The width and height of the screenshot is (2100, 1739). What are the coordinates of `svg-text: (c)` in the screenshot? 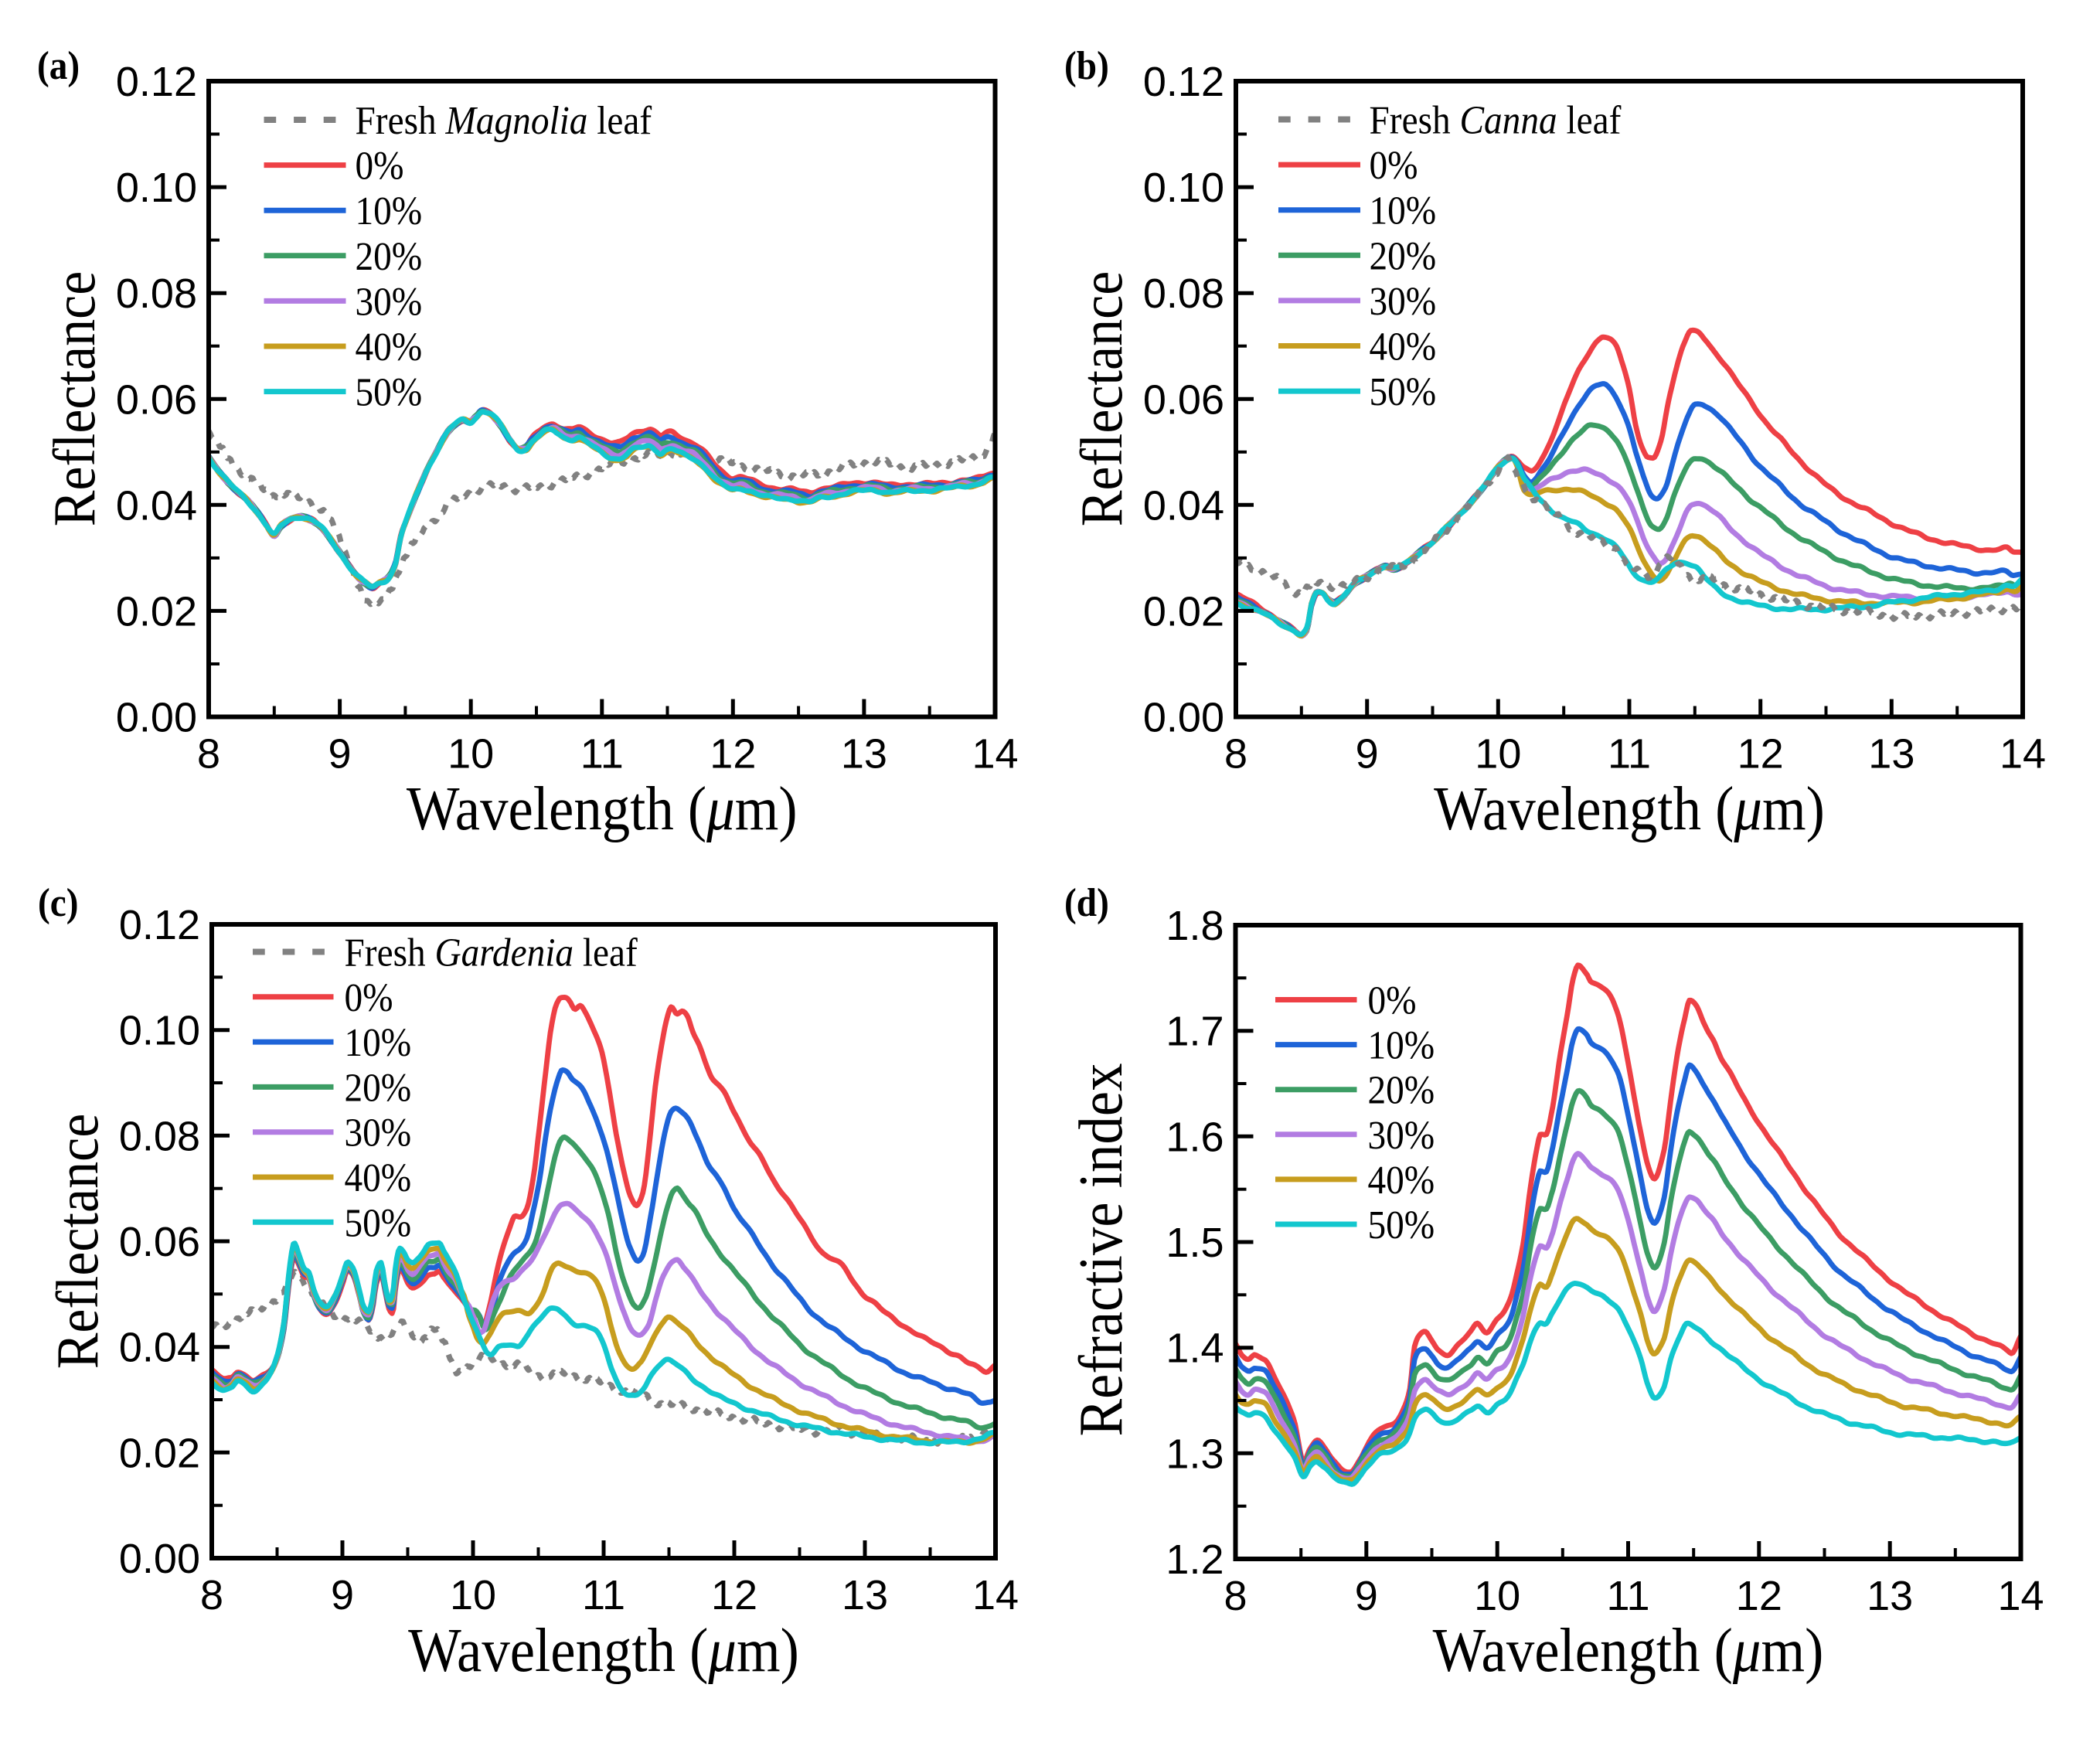 It's located at (58, 902).